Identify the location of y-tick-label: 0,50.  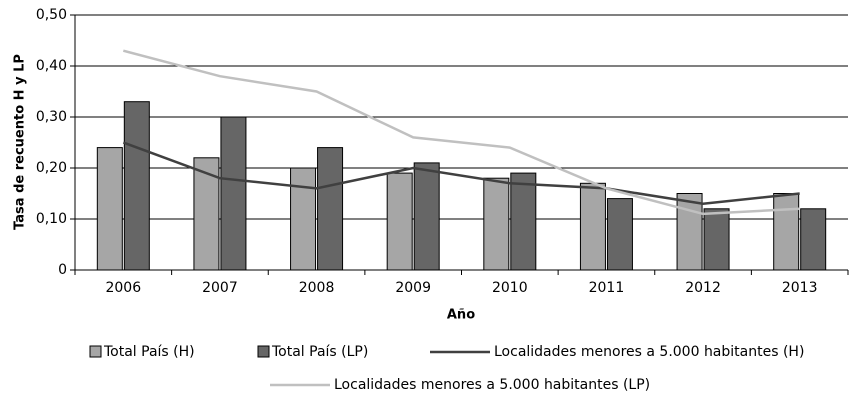
(51, 15).